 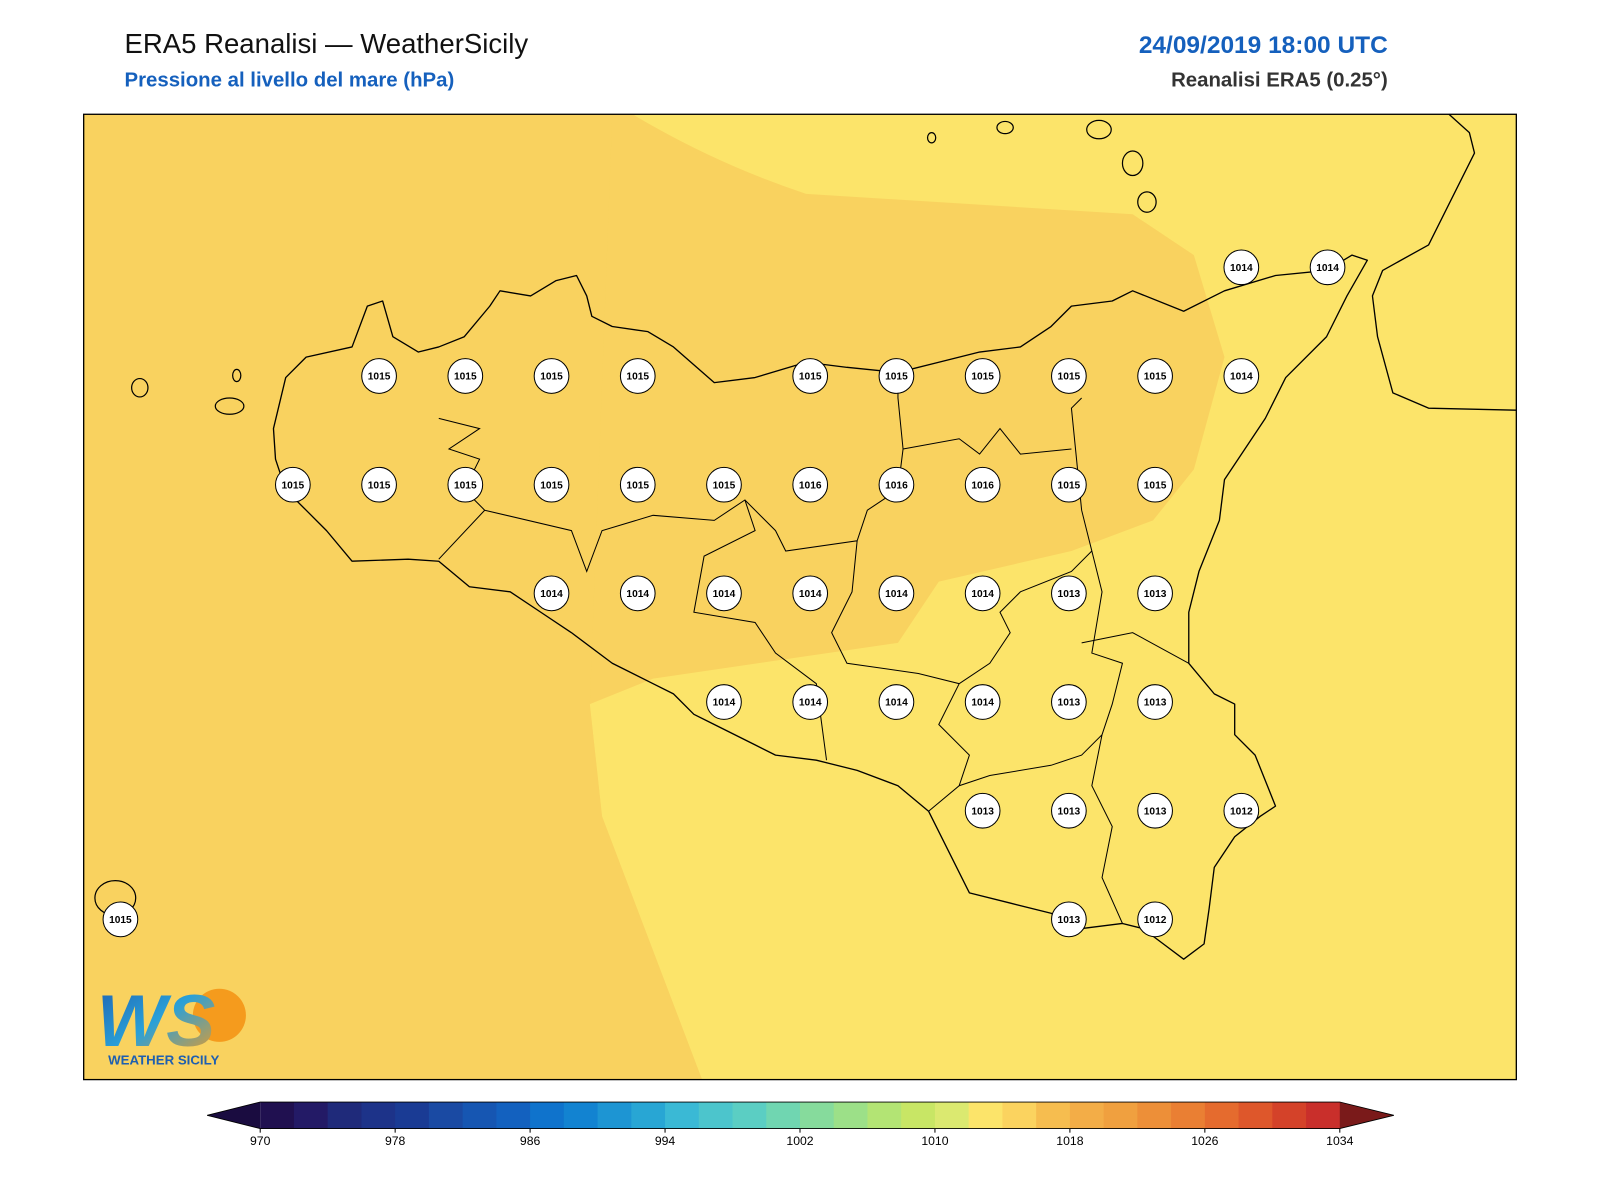 I want to click on colorbar-tick-label: 1018, so click(x=1069, y=1141).